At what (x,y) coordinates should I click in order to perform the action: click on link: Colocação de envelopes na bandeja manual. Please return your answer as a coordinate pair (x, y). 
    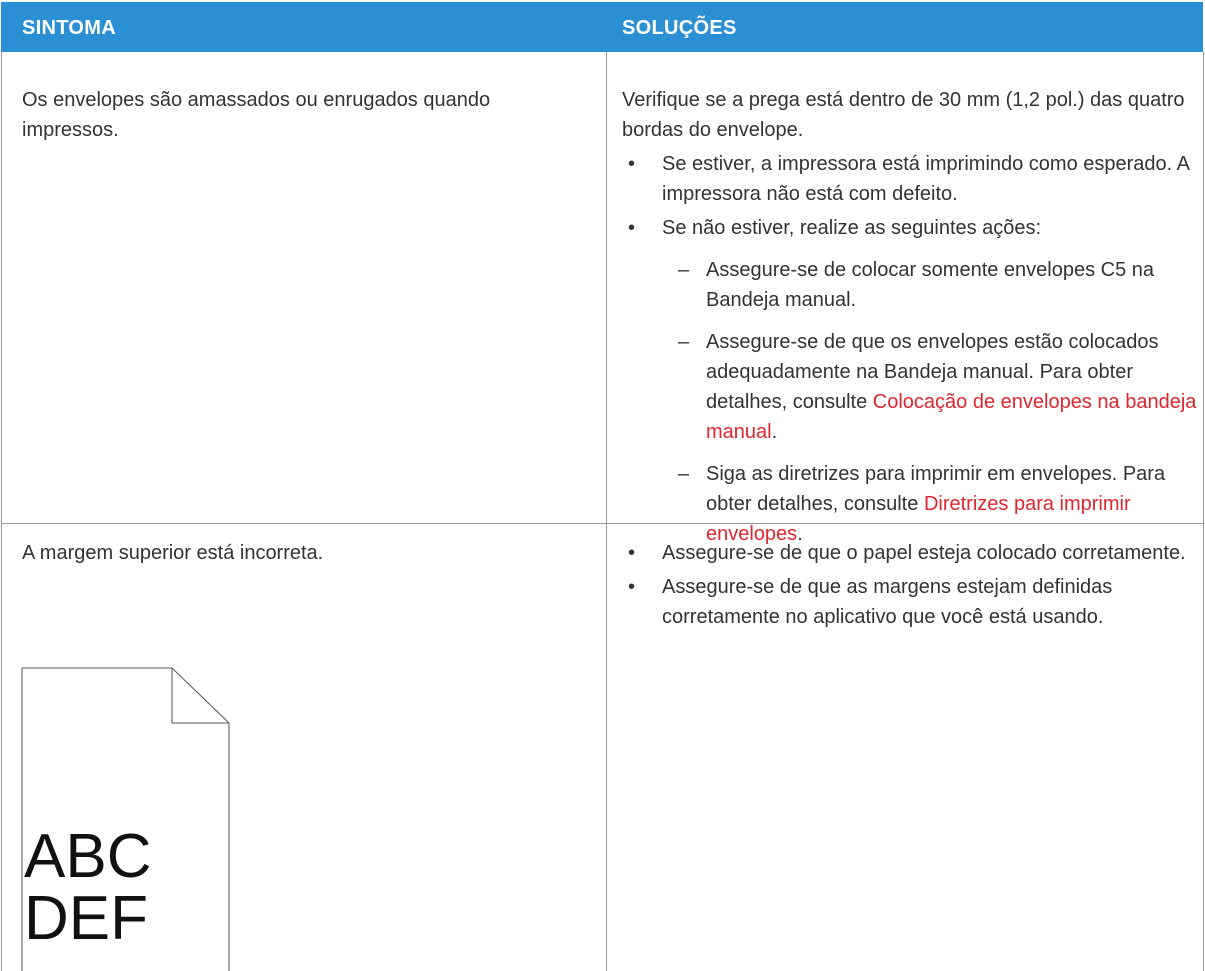
    Looking at the image, I should click on (951, 417).